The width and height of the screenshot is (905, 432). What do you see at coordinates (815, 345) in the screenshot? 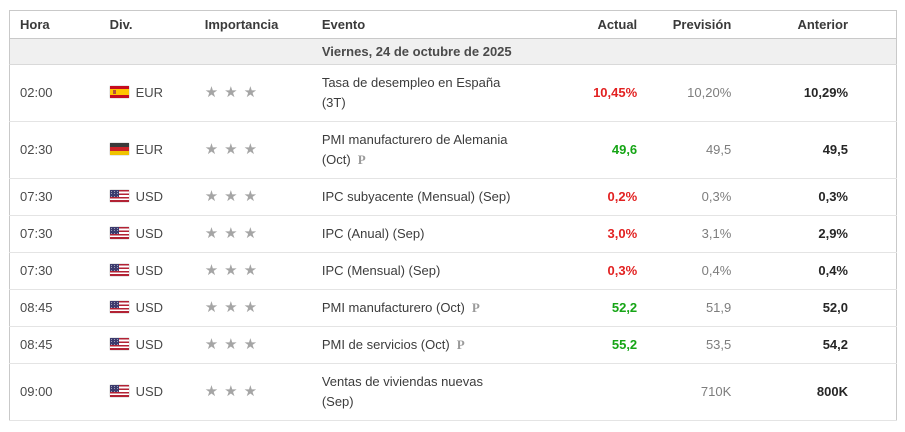
I see `previous-value: 54,2` at bounding box center [815, 345].